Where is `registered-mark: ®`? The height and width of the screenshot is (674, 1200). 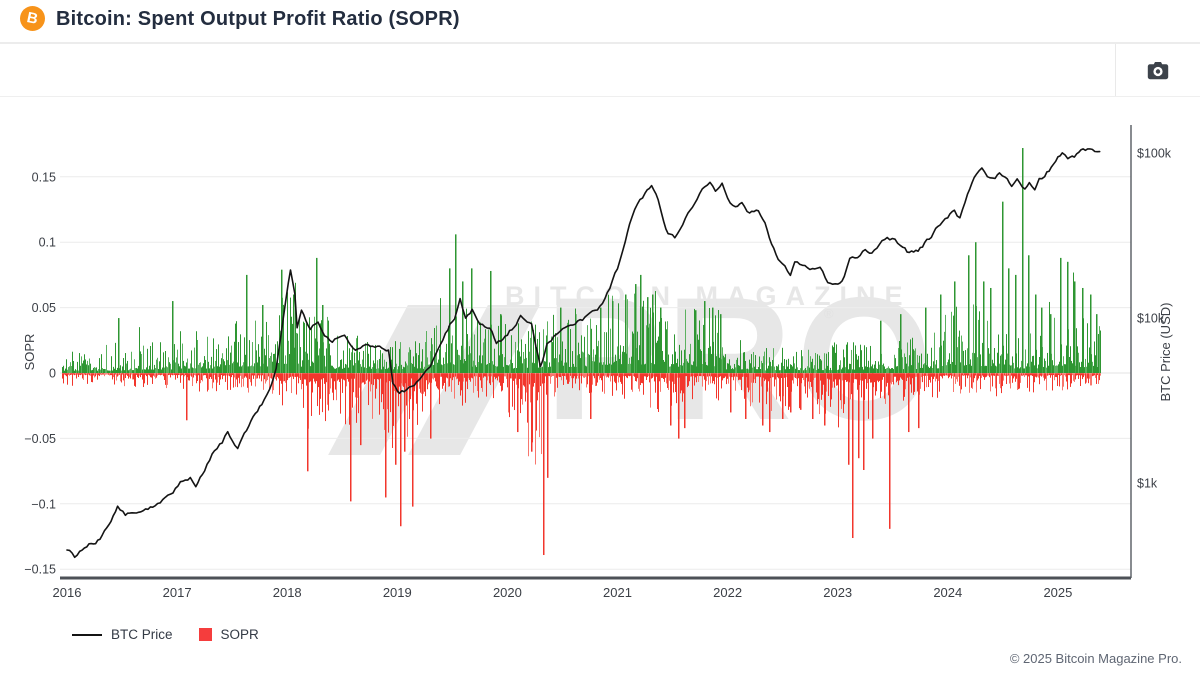 registered-mark: ® is located at coordinates (829, 313).